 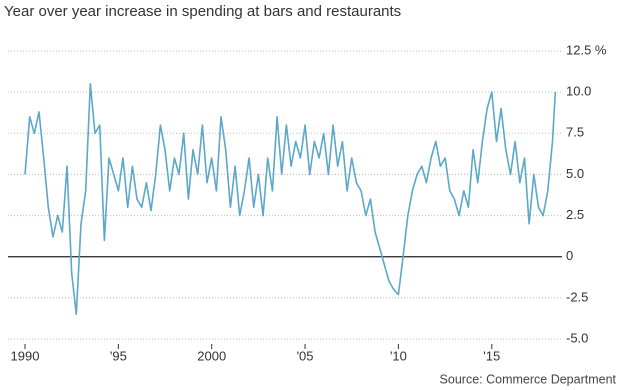 What do you see at coordinates (398, 355) in the screenshot?
I see `x-tick-label: '10` at bounding box center [398, 355].